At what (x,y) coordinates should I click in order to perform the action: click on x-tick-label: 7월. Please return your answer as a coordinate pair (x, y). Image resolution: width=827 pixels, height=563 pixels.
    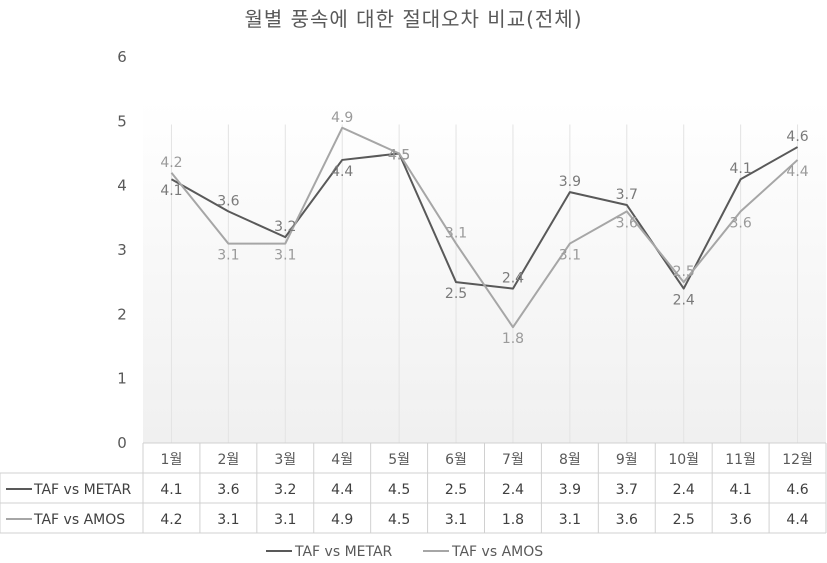
    Looking at the image, I should click on (513, 460).